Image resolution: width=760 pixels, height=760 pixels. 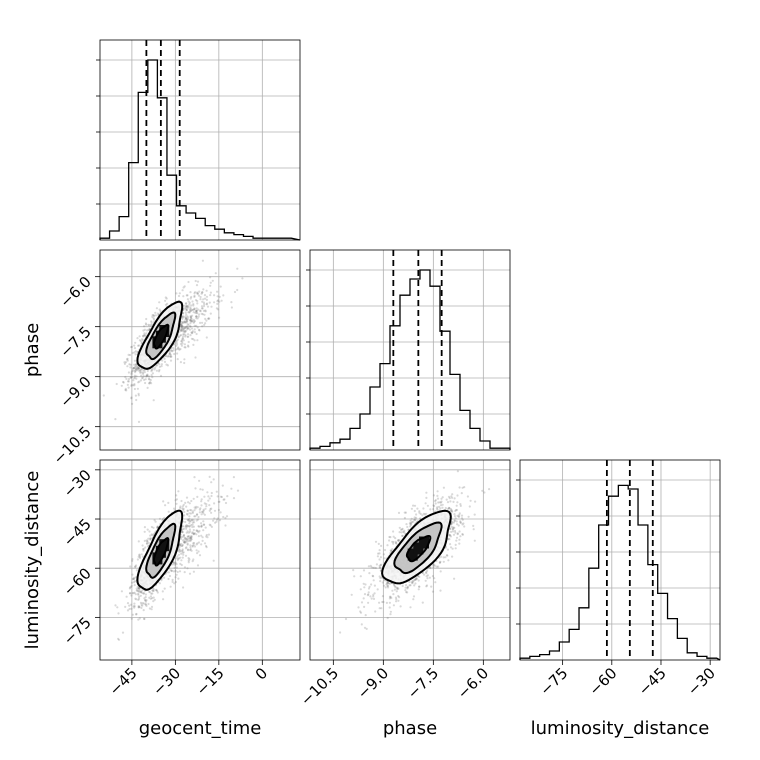 What do you see at coordinates (164, 545) in the screenshot?
I see `density-peak-cell` at bounding box center [164, 545].